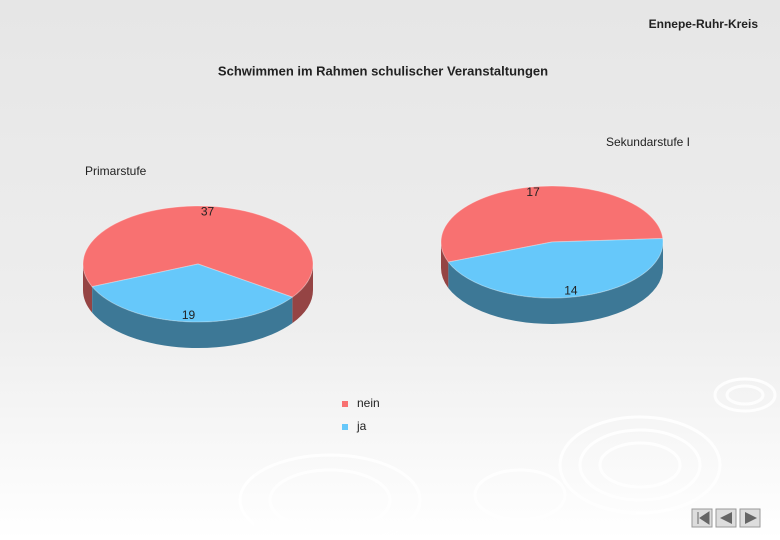 The height and width of the screenshot is (540, 780). What do you see at coordinates (703, 518) in the screenshot?
I see `first-icon` at bounding box center [703, 518].